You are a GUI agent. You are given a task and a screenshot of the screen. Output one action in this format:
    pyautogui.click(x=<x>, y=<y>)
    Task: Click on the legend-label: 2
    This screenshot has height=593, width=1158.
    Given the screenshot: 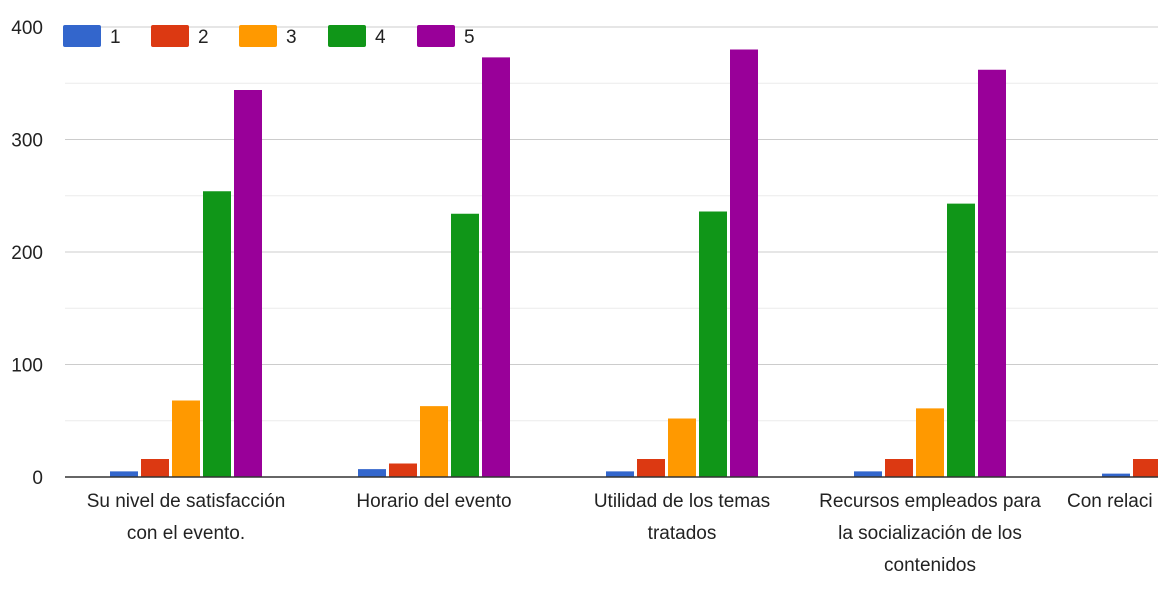 What is the action you would take?
    pyautogui.click(x=203, y=37)
    